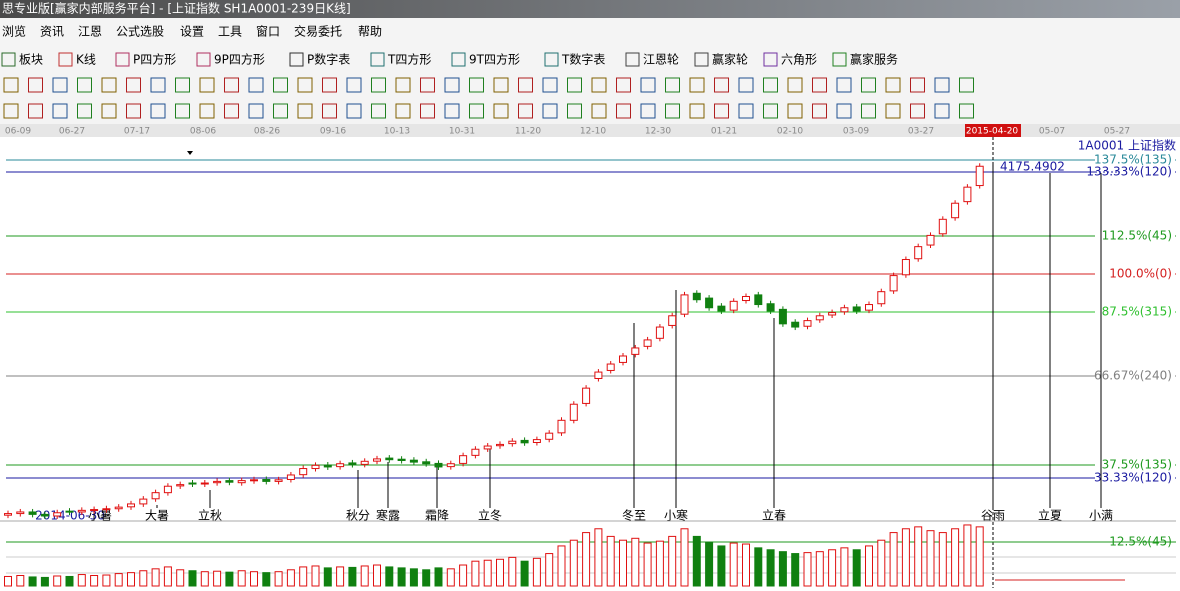  Describe the element at coordinates (583, 59) in the screenshot. I see `toolbar-button: T数字表` at that location.